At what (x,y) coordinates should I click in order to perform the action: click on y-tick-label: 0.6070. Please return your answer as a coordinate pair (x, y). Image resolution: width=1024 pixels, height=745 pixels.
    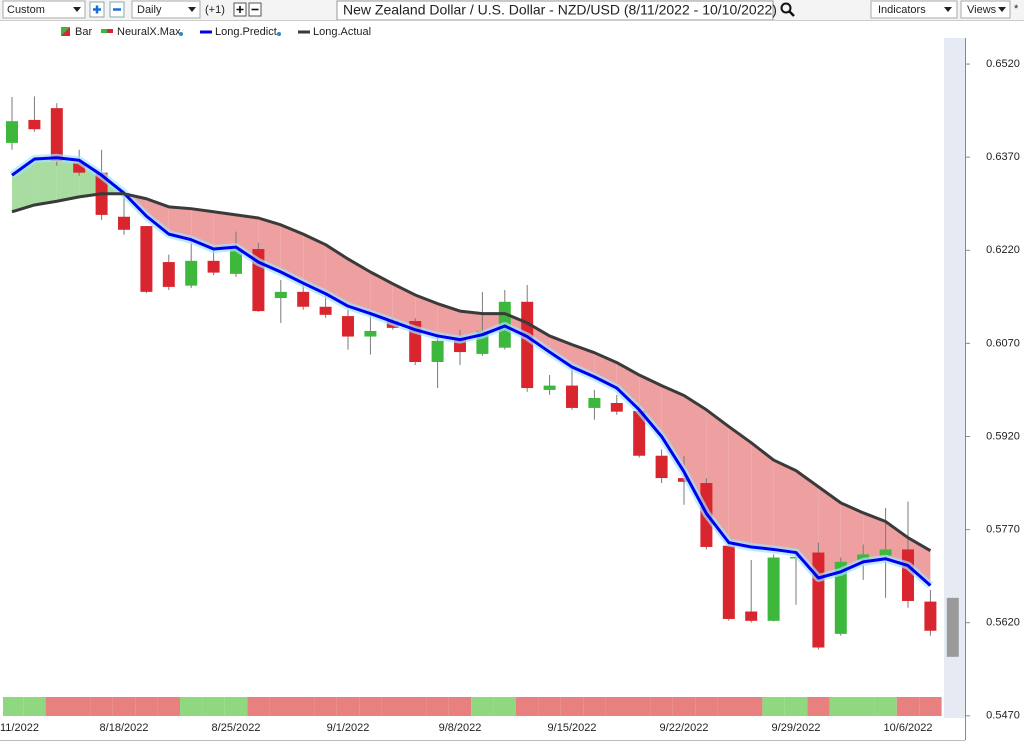
    Looking at the image, I should click on (1003, 343).